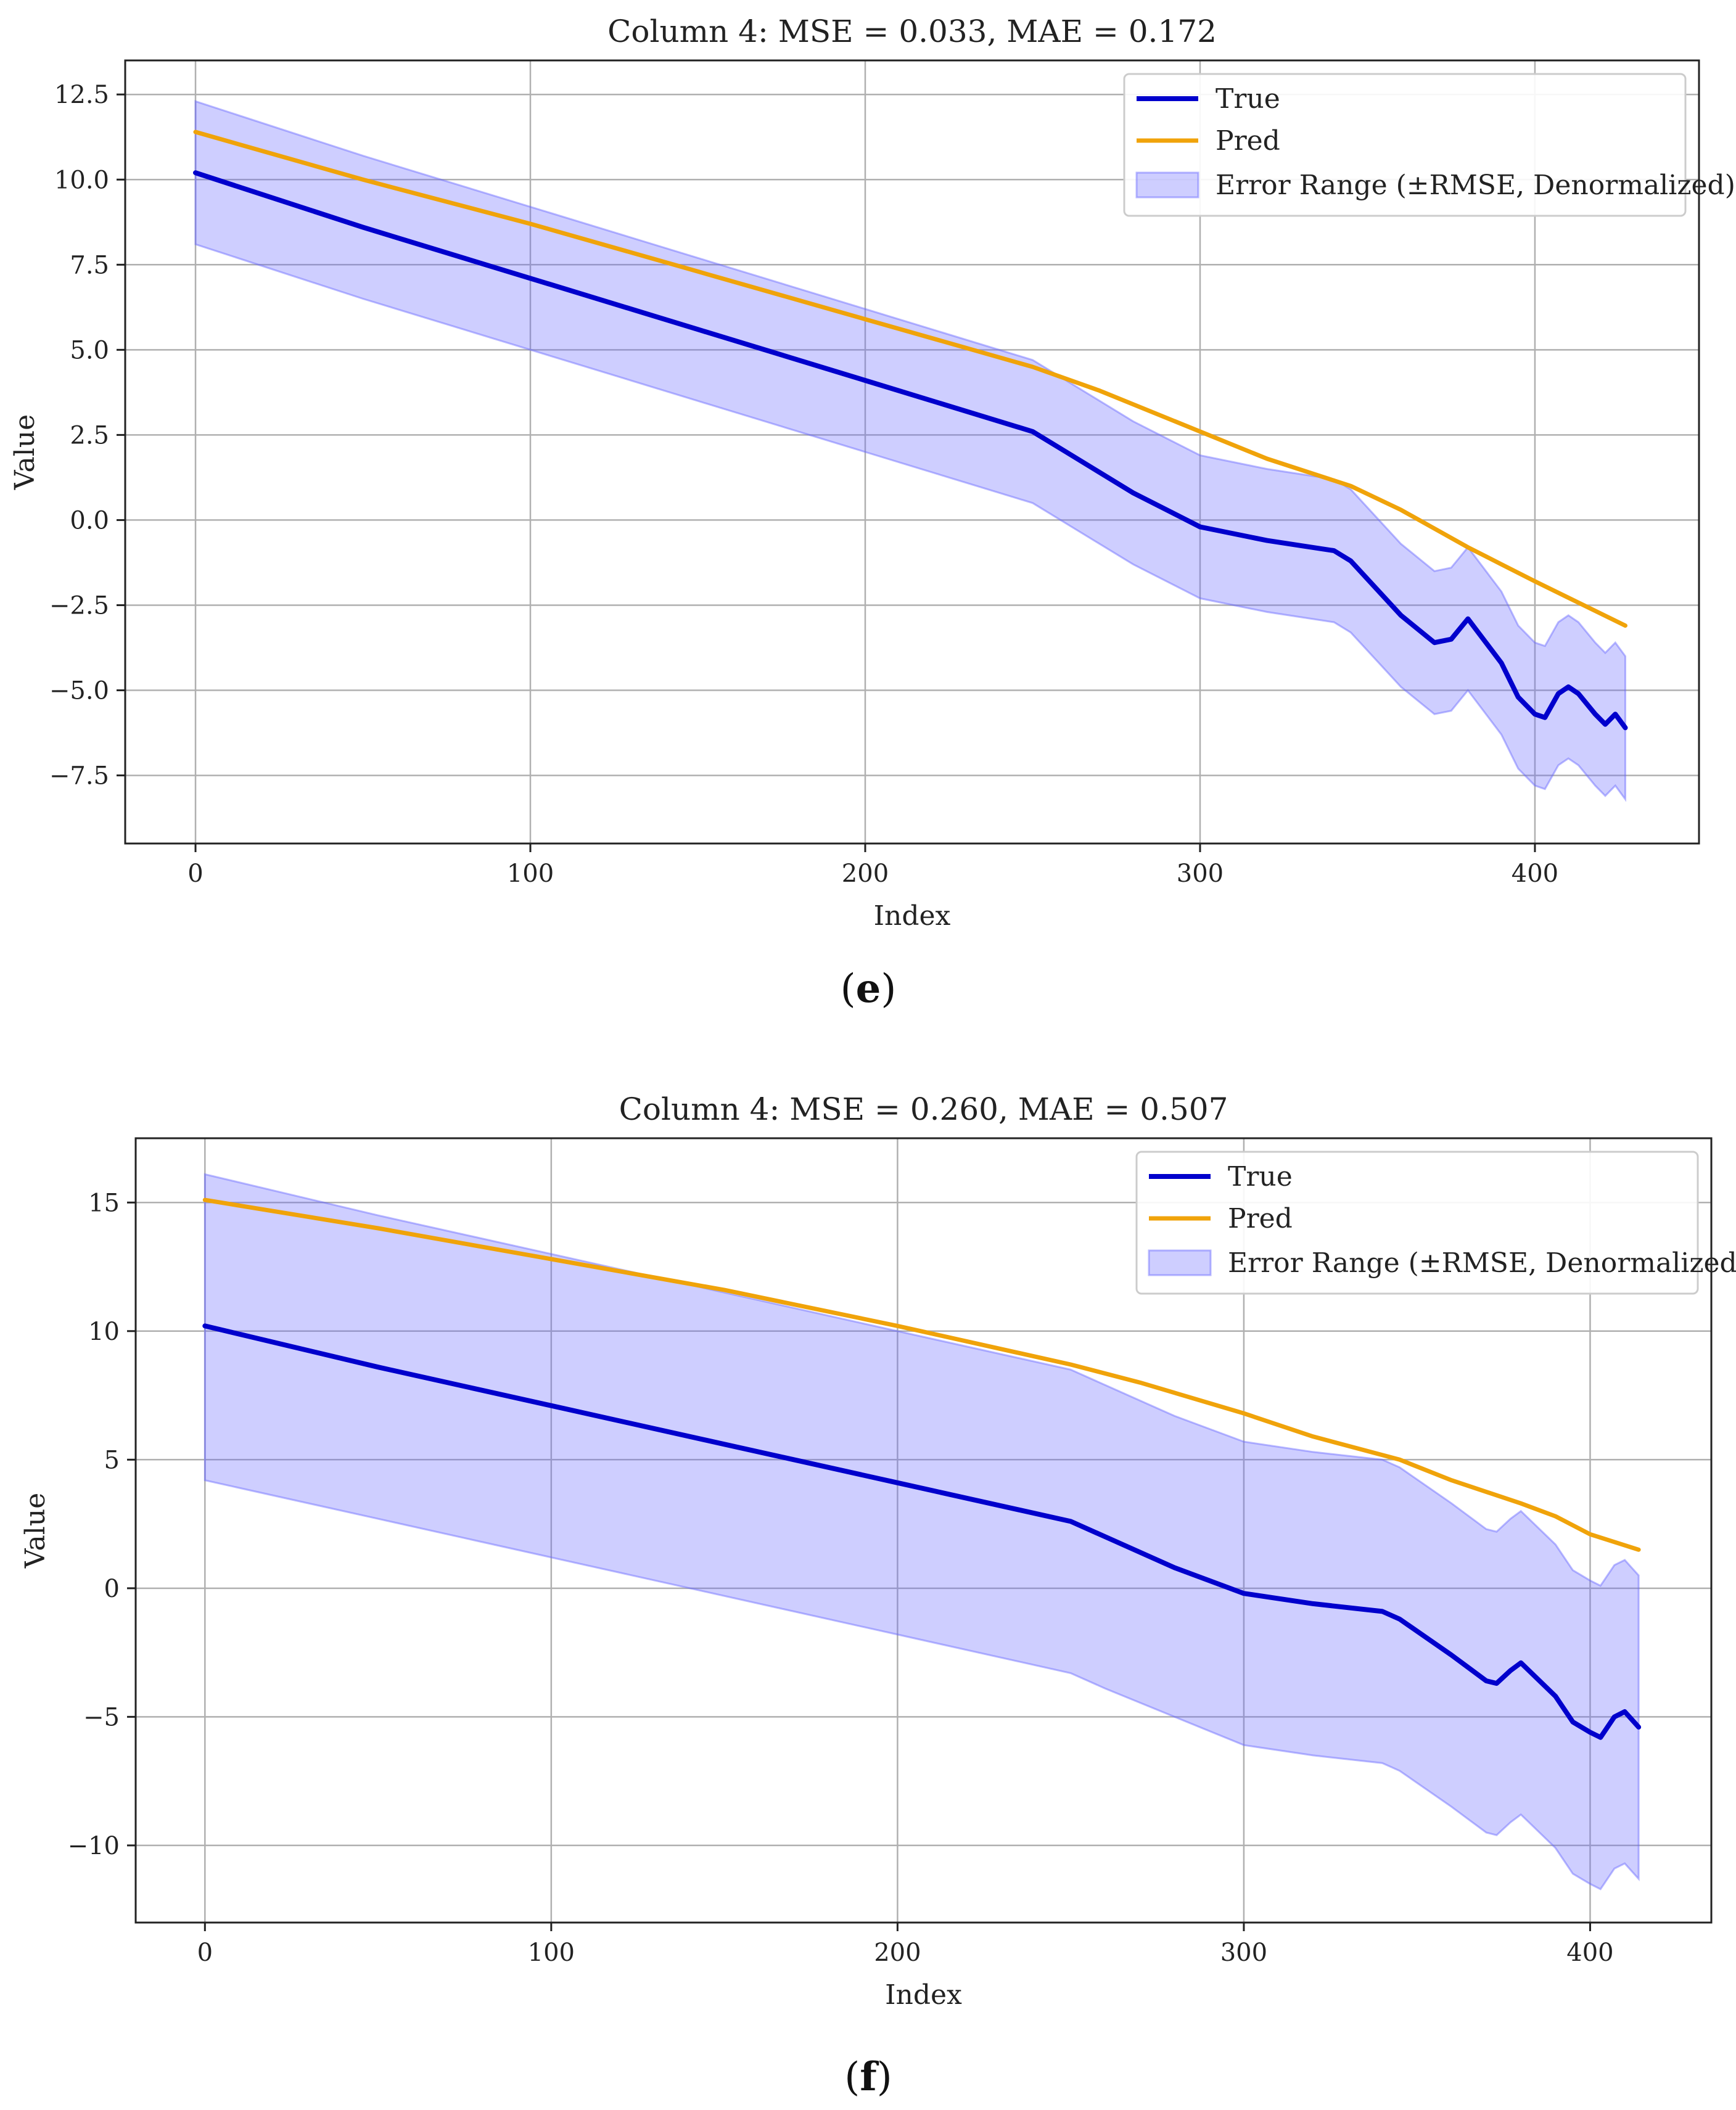 The height and width of the screenshot is (2110, 1736). I want to click on y-tick-label: −5, so click(102, 1717).